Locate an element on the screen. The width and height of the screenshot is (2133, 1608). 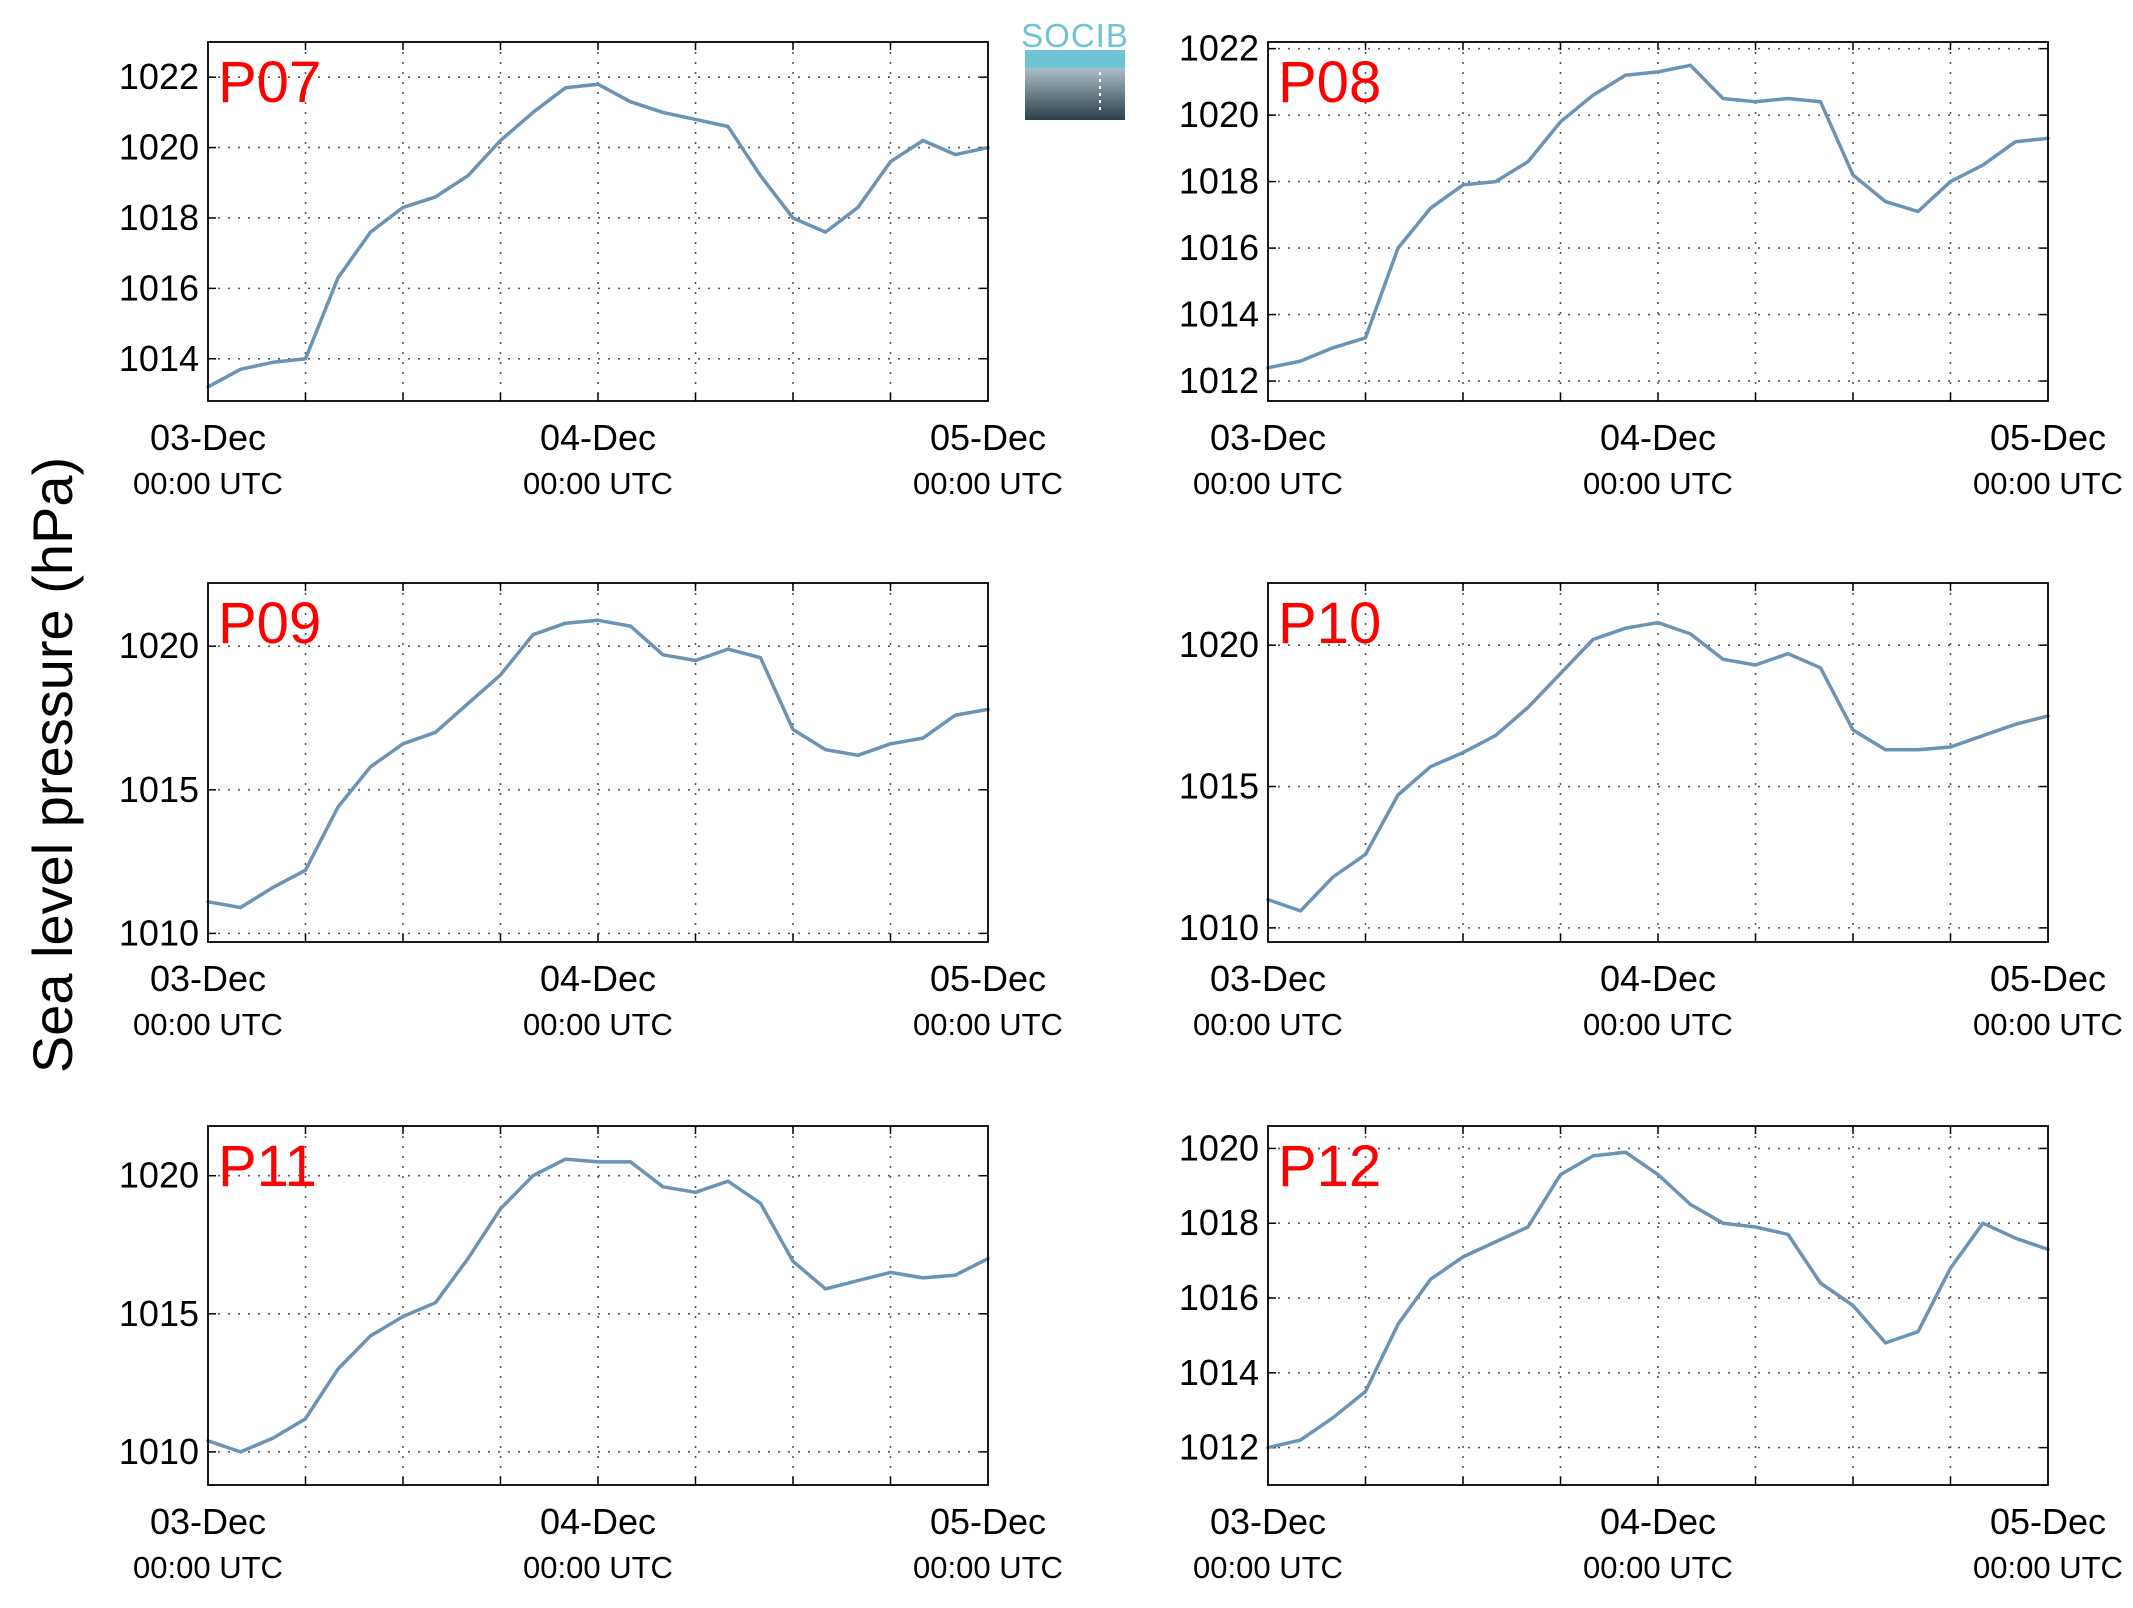
socib-logo: SOCIB is located at coordinates (1075, 68).